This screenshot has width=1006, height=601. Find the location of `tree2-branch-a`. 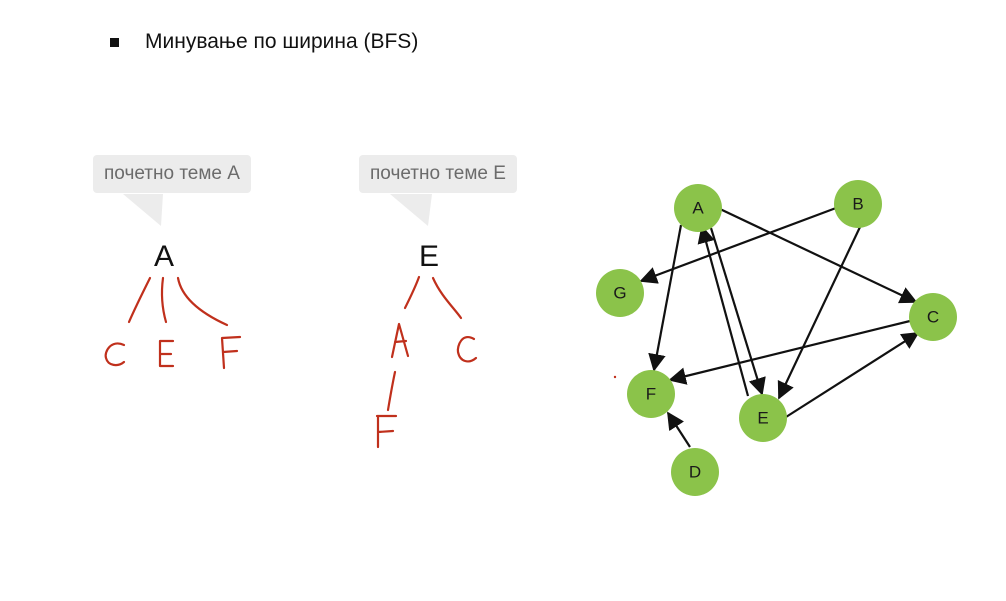

tree2-branch-a is located at coordinates (412, 292).